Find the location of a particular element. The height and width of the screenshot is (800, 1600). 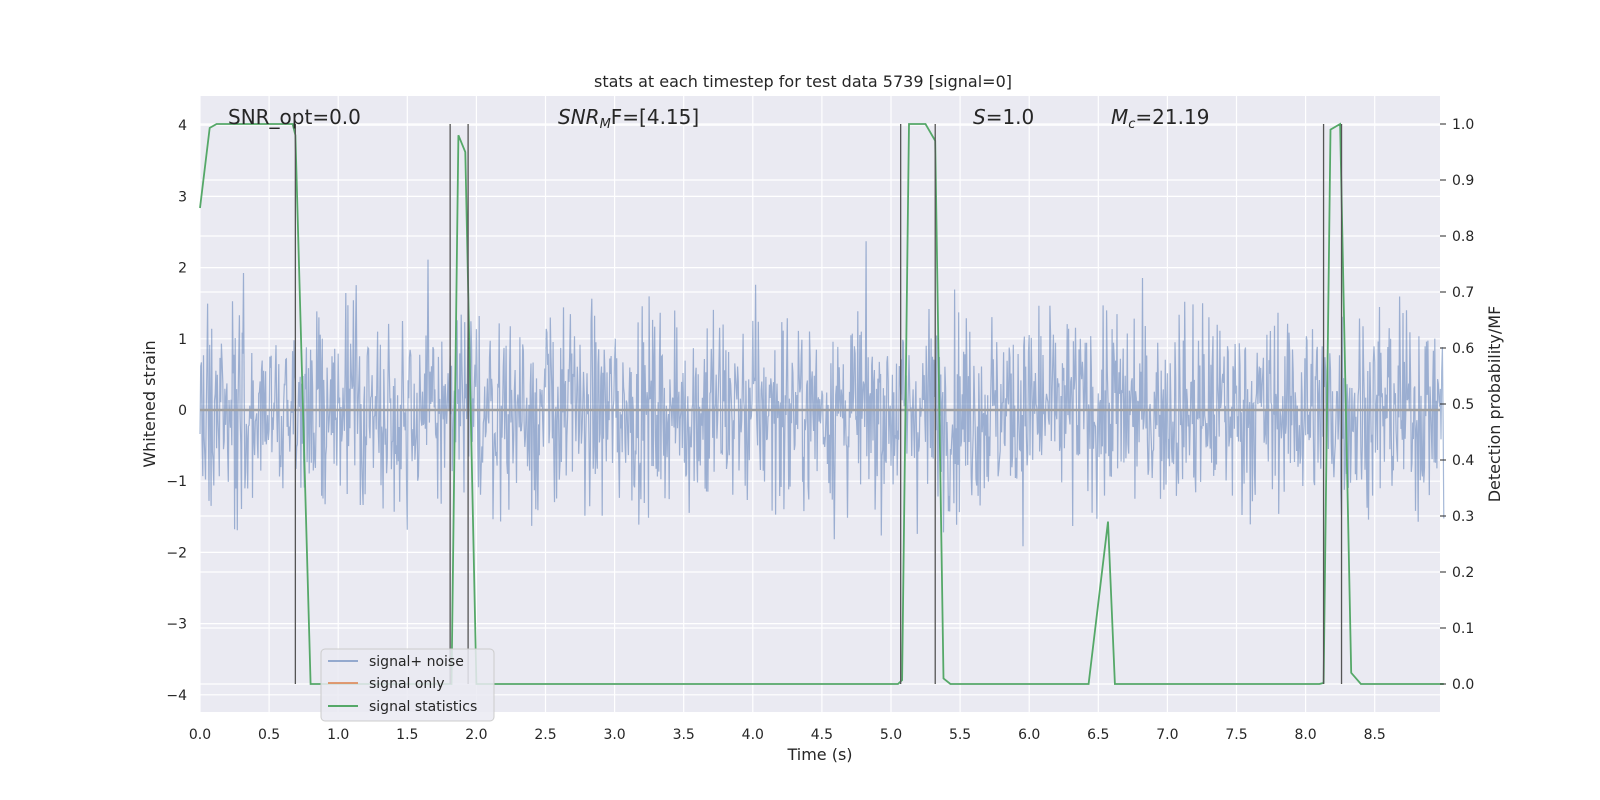

legend-box is located at coordinates (407, 685).